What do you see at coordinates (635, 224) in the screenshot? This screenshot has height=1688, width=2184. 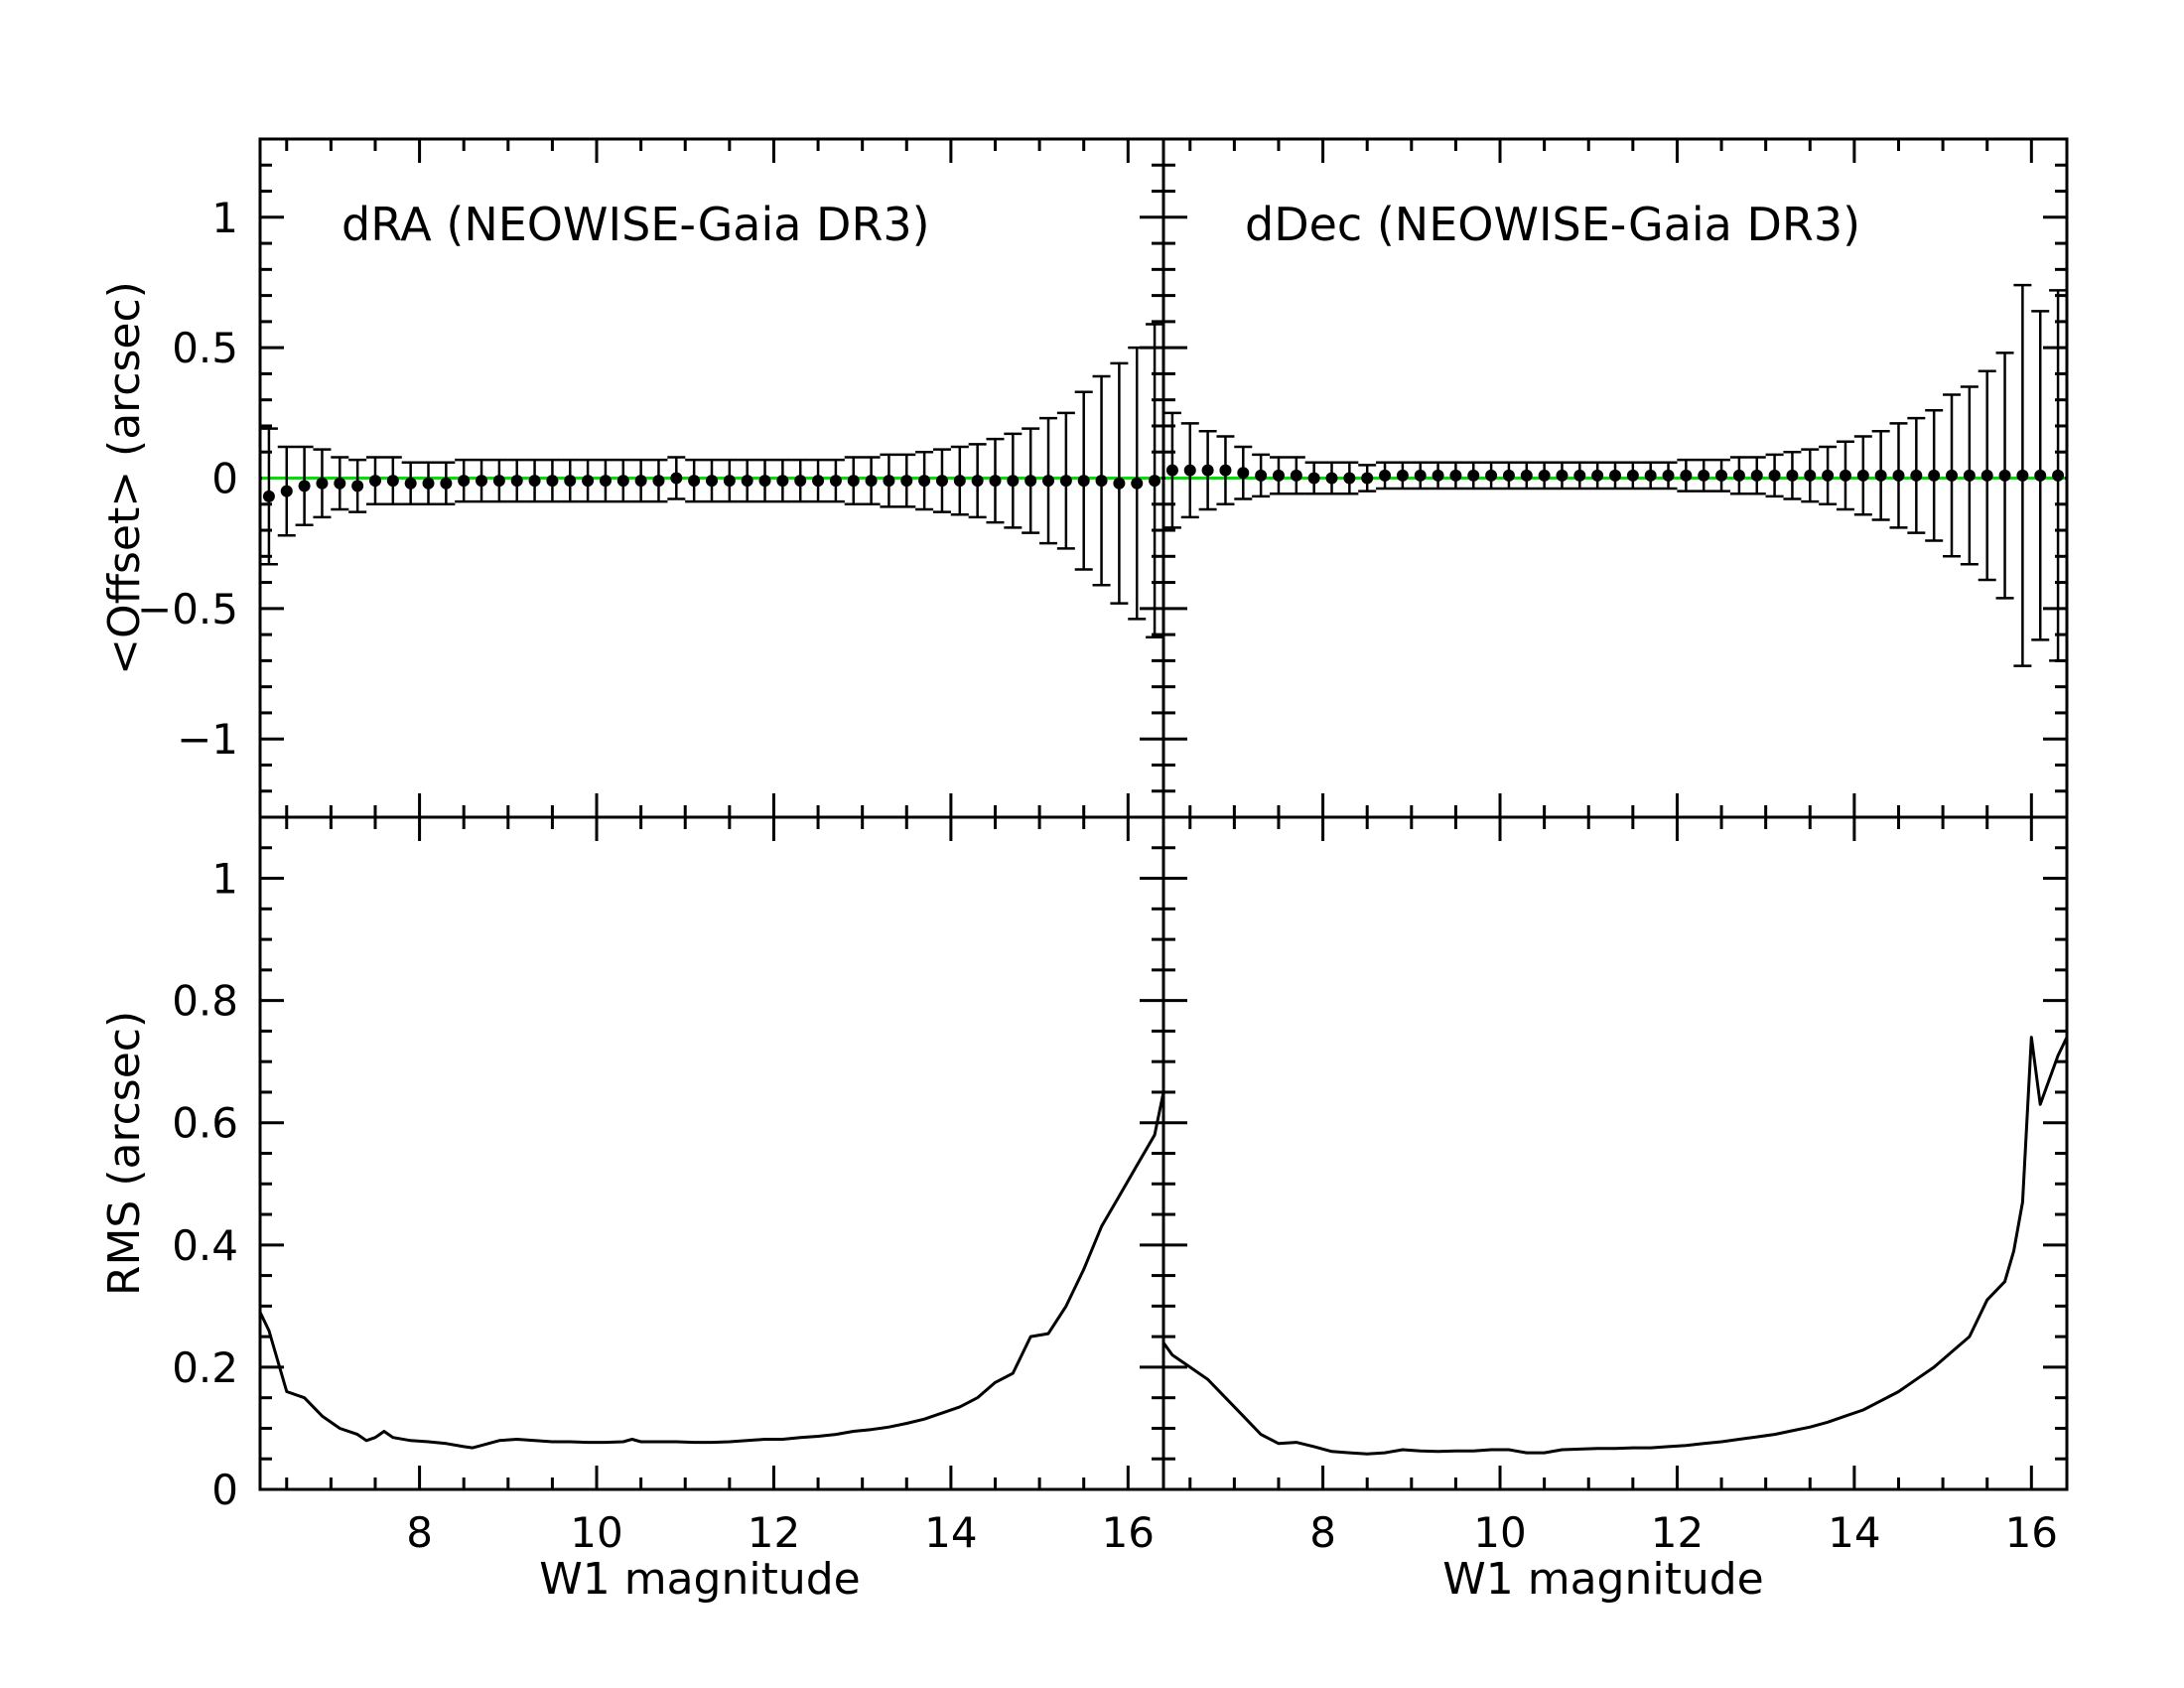 I see `panel-title: dRA (NEOWISE-Gaia DR3)` at bounding box center [635, 224].